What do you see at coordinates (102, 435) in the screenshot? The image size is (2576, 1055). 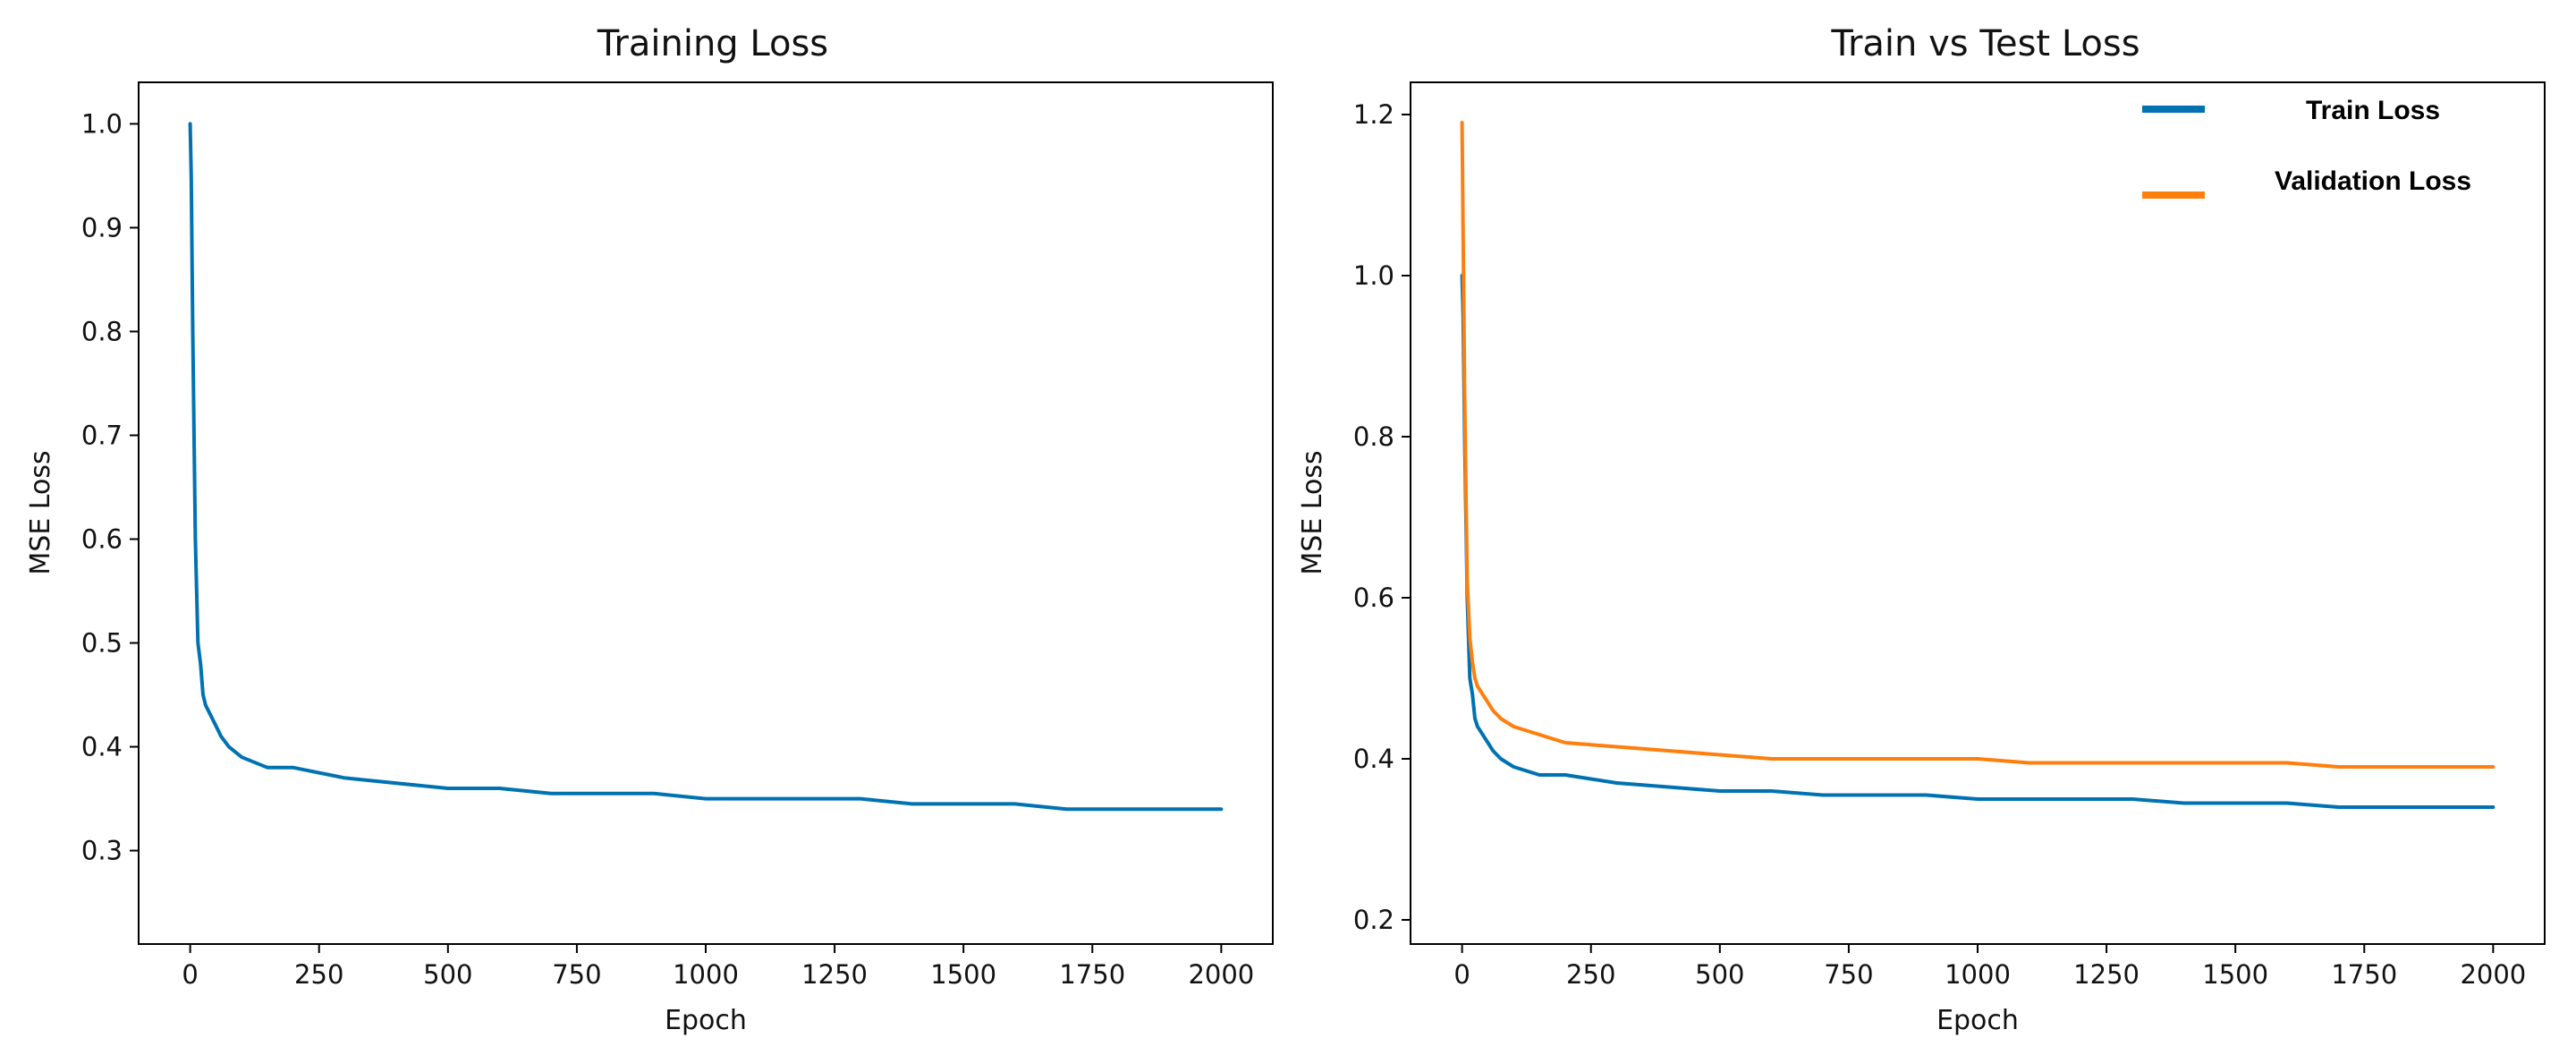 I see `y-tick-label: 0.7` at bounding box center [102, 435].